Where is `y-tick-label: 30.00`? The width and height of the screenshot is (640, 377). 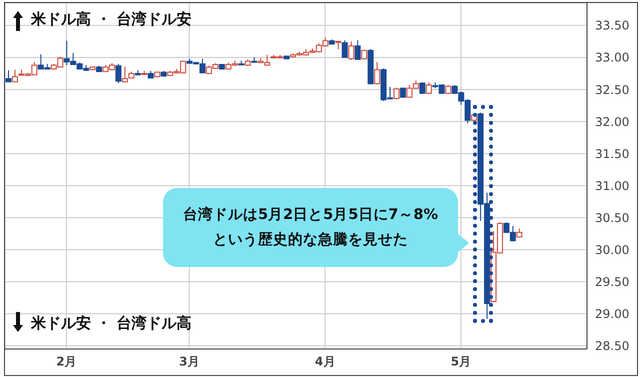
y-tick-label: 30.00 is located at coordinates (612, 249).